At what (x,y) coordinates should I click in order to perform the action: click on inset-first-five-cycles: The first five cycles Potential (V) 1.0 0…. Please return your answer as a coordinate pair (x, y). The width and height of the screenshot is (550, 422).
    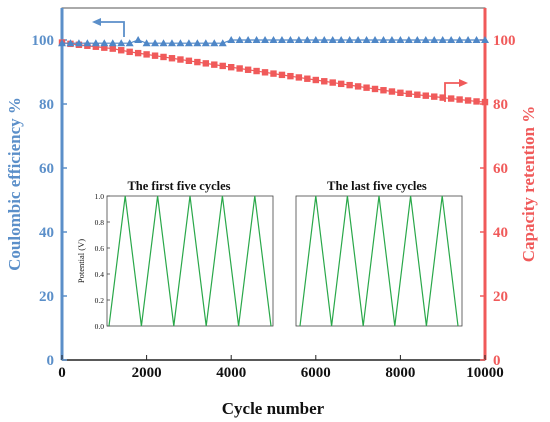
    Looking at the image, I should click on (175, 255).